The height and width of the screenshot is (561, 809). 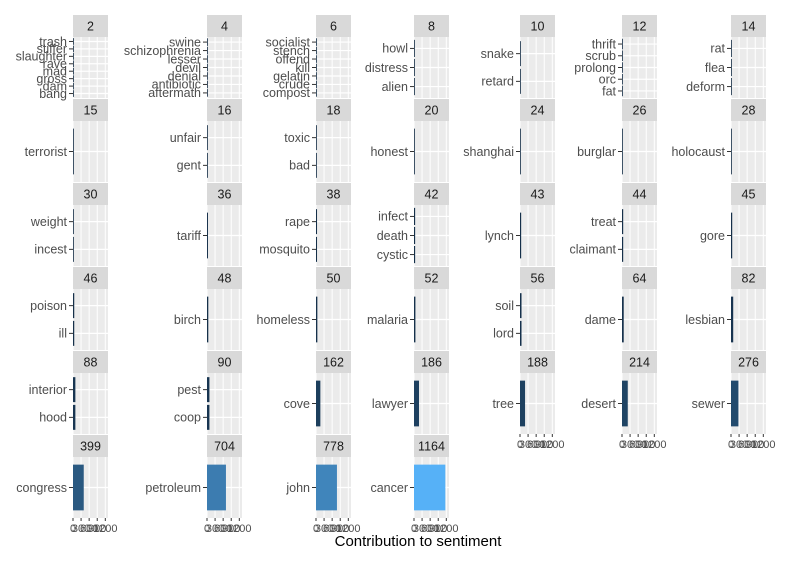 I want to click on facet-strip-label: 188, so click(x=537, y=363).